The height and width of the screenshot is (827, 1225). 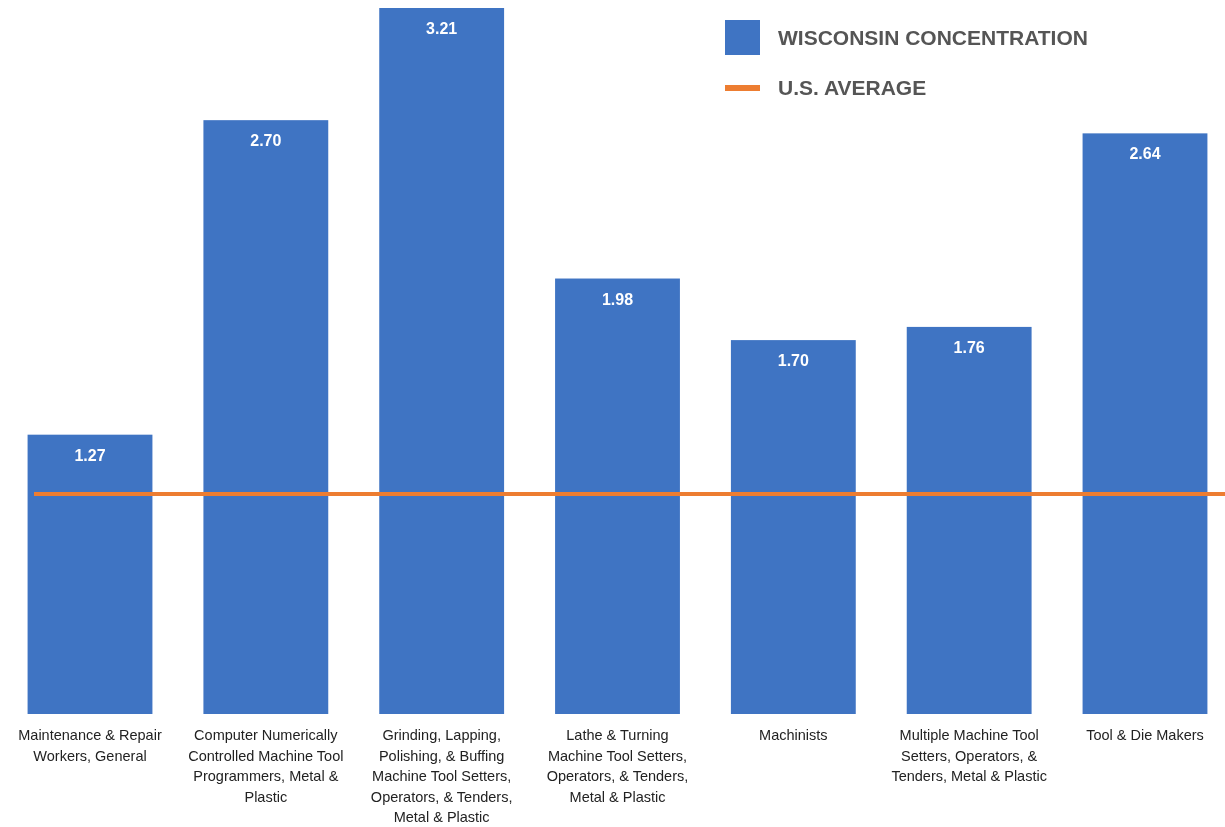 What do you see at coordinates (266, 766) in the screenshot?
I see `x-tick-label: Computer Numerically Controlled Machine Tool Programmers, Metal & Plastic` at bounding box center [266, 766].